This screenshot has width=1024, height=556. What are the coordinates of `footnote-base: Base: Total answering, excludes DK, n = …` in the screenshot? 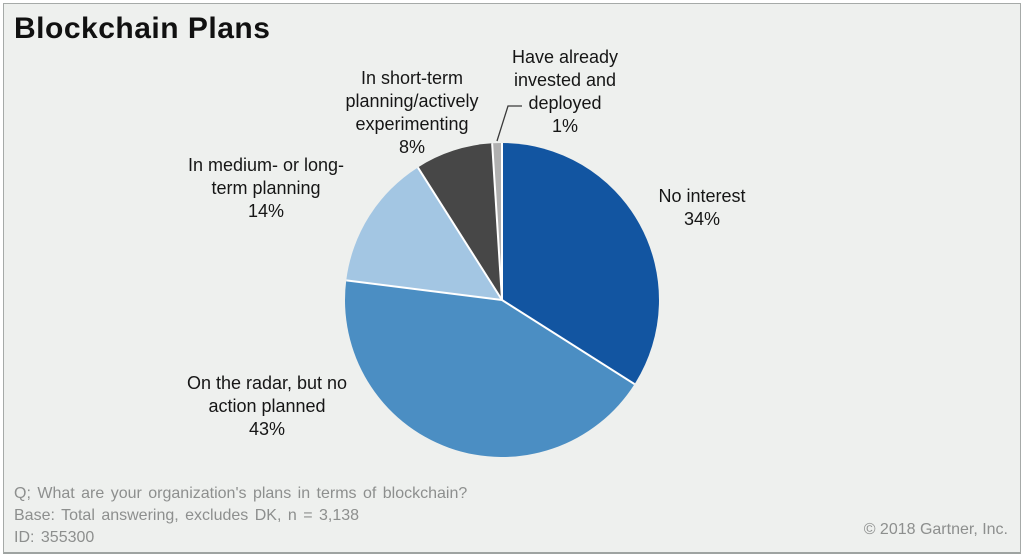 It's located at (187, 515).